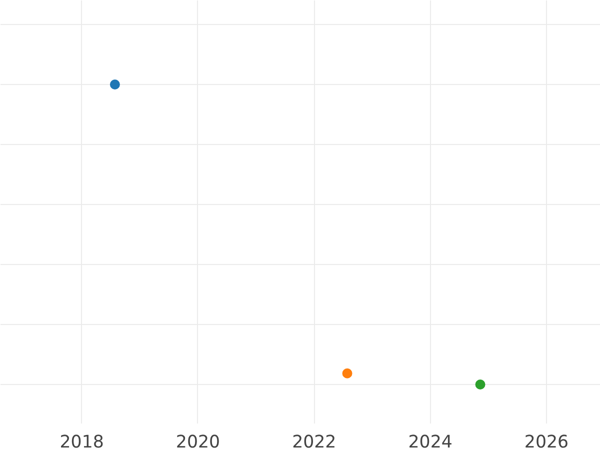  What do you see at coordinates (546, 441) in the screenshot?
I see `x-tick-label: 2026` at bounding box center [546, 441].